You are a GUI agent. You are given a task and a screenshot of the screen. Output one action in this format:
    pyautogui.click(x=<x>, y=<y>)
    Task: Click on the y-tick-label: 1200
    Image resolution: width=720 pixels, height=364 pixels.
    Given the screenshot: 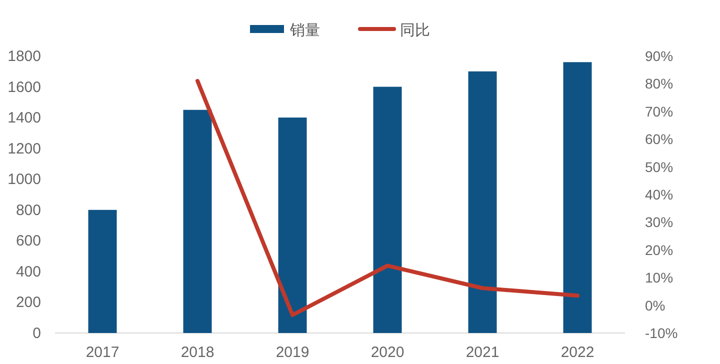 What is the action you would take?
    pyautogui.click(x=24, y=149)
    